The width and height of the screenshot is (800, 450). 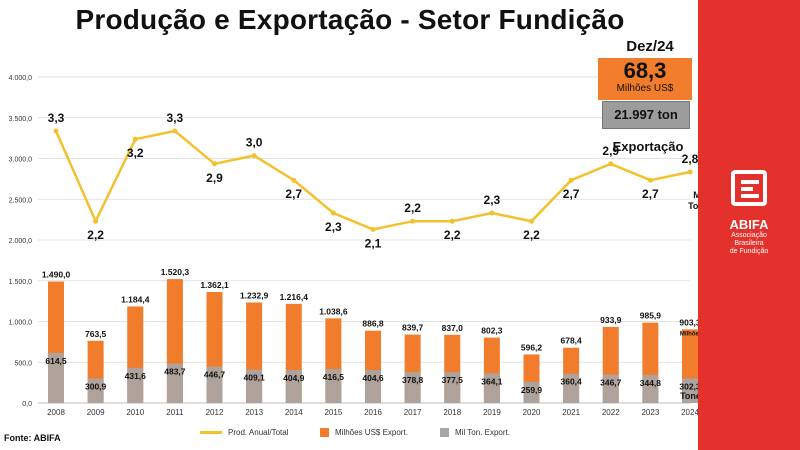 I want to click on bar-export-usd-label: 763,5, so click(x=96, y=334).